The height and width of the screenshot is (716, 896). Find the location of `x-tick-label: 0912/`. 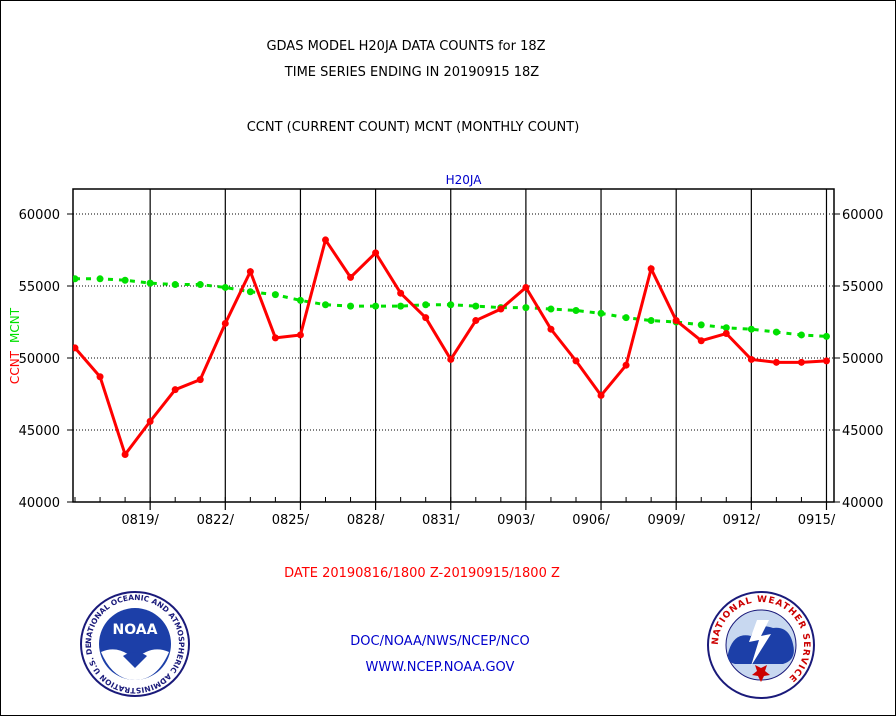

x-tick-label: 0912/ is located at coordinates (742, 520).